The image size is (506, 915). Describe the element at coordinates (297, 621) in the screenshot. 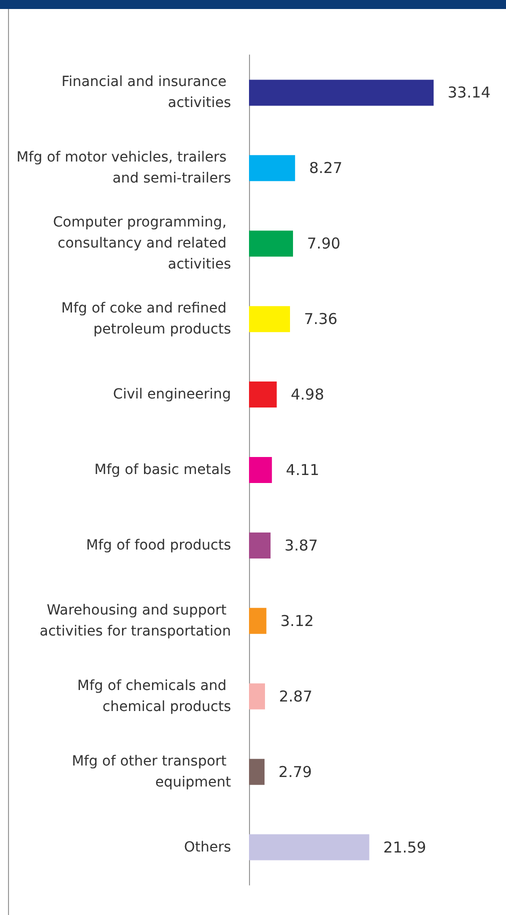

I see `data-label: 3.12` at that location.